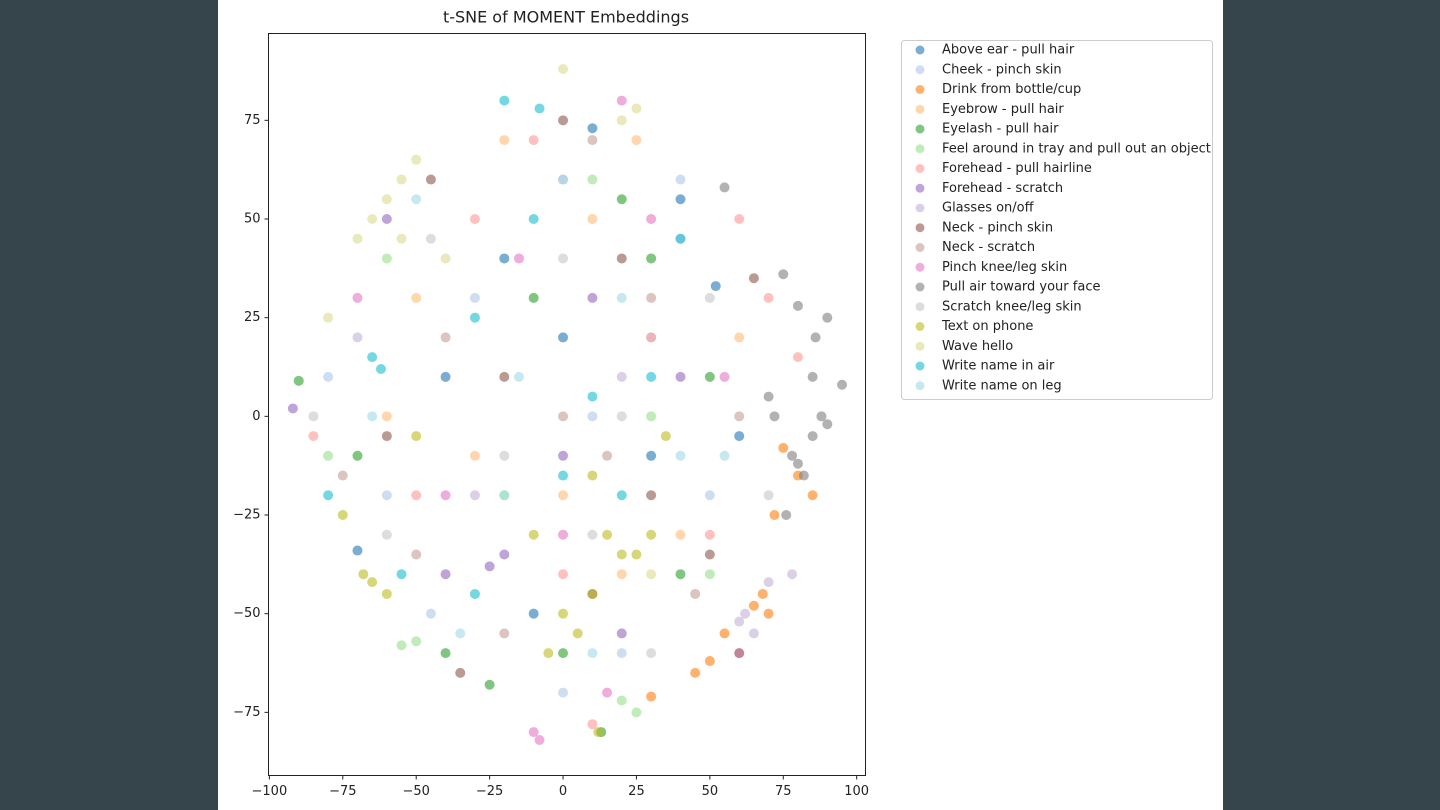 This screenshot has width=1440, height=810. Describe the element at coordinates (1011, 89) in the screenshot. I see `legend-label: Drink from bottle/cup` at that location.